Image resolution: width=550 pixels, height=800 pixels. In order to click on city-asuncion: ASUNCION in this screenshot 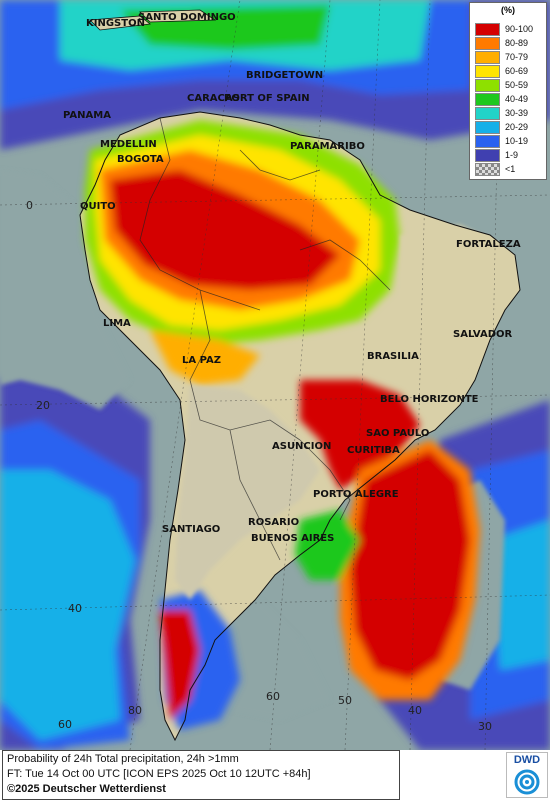, I will do `click(301, 446)`.